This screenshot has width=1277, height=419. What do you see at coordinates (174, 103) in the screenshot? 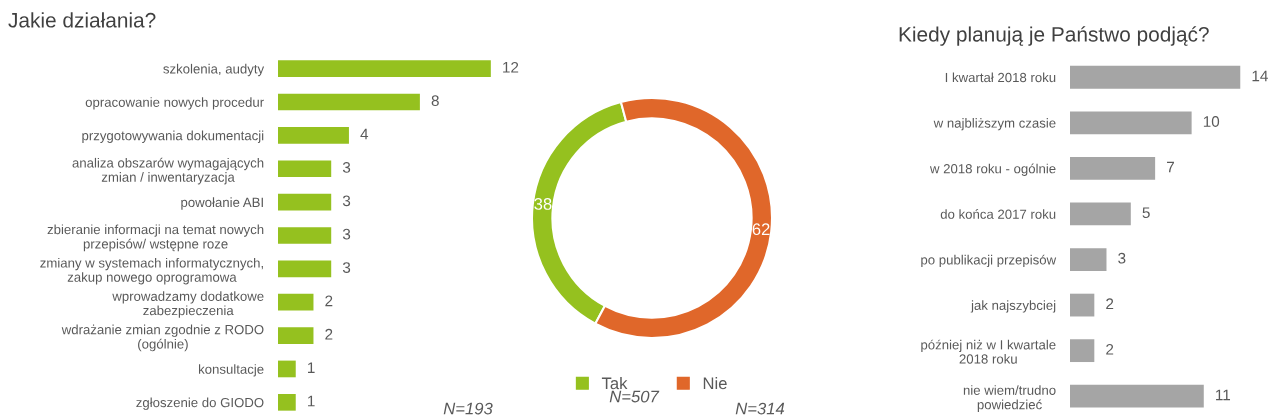
I see `y-tick-label: opracowanie nowych procedur` at bounding box center [174, 103].